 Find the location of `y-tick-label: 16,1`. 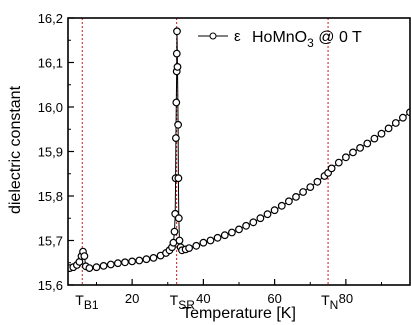

y-tick-label: 16,1 is located at coordinates (50, 63).